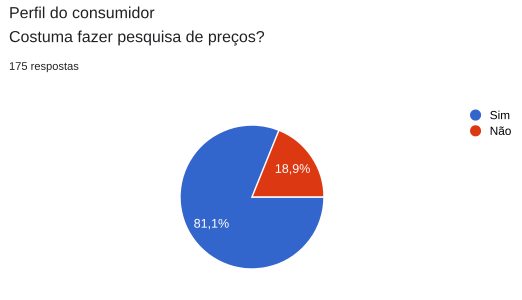 This screenshot has height=300, width=522. Describe the element at coordinates (500, 115) in the screenshot. I see `legend-label: Sim` at that location.